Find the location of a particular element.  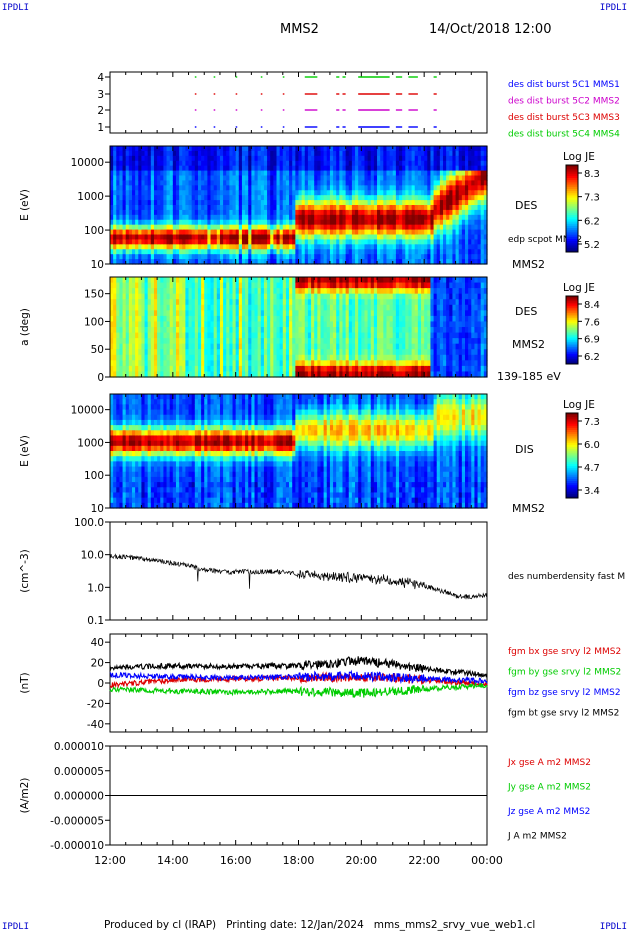

burst-legend-3: des dist burst 5C3 MMS3 is located at coordinates (564, 118).